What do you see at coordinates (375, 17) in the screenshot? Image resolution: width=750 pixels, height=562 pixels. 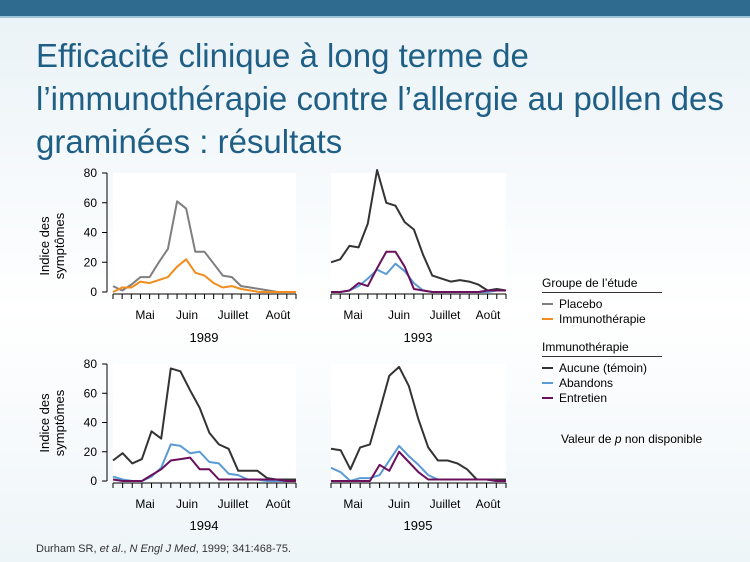 I see `top-rule` at bounding box center [375, 17].